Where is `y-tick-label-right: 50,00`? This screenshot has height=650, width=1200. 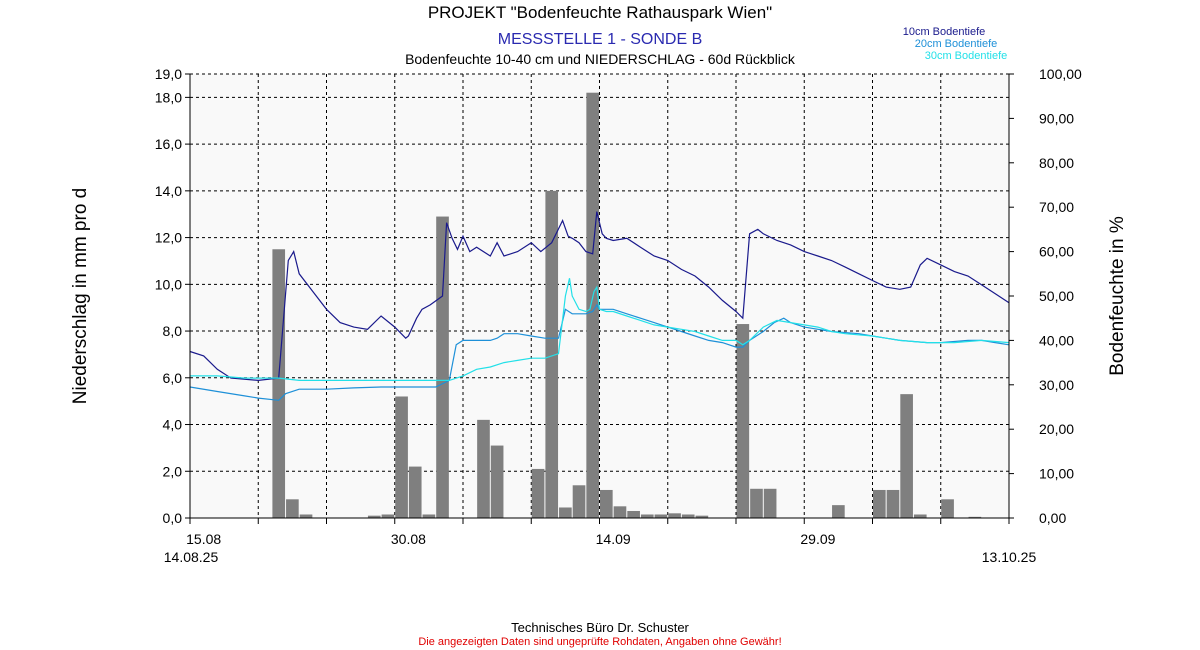
y-tick-label-right: 50,00 is located at coordinates (1056, 296).